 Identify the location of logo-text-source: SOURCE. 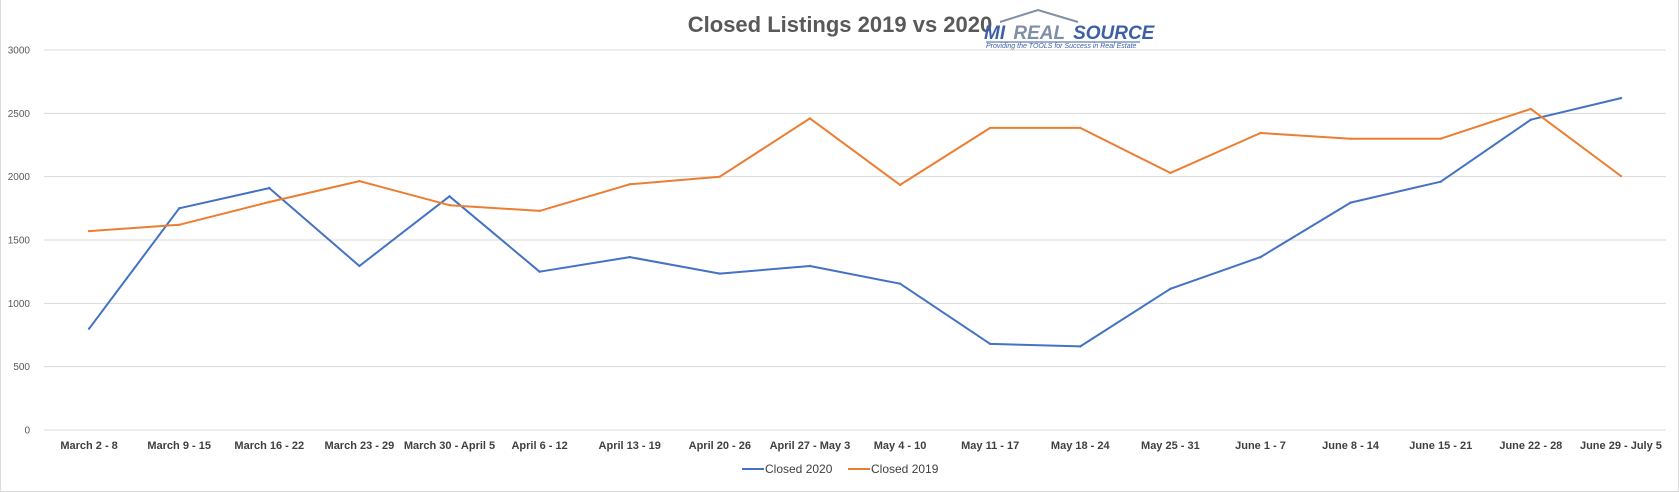
(1114, 33).